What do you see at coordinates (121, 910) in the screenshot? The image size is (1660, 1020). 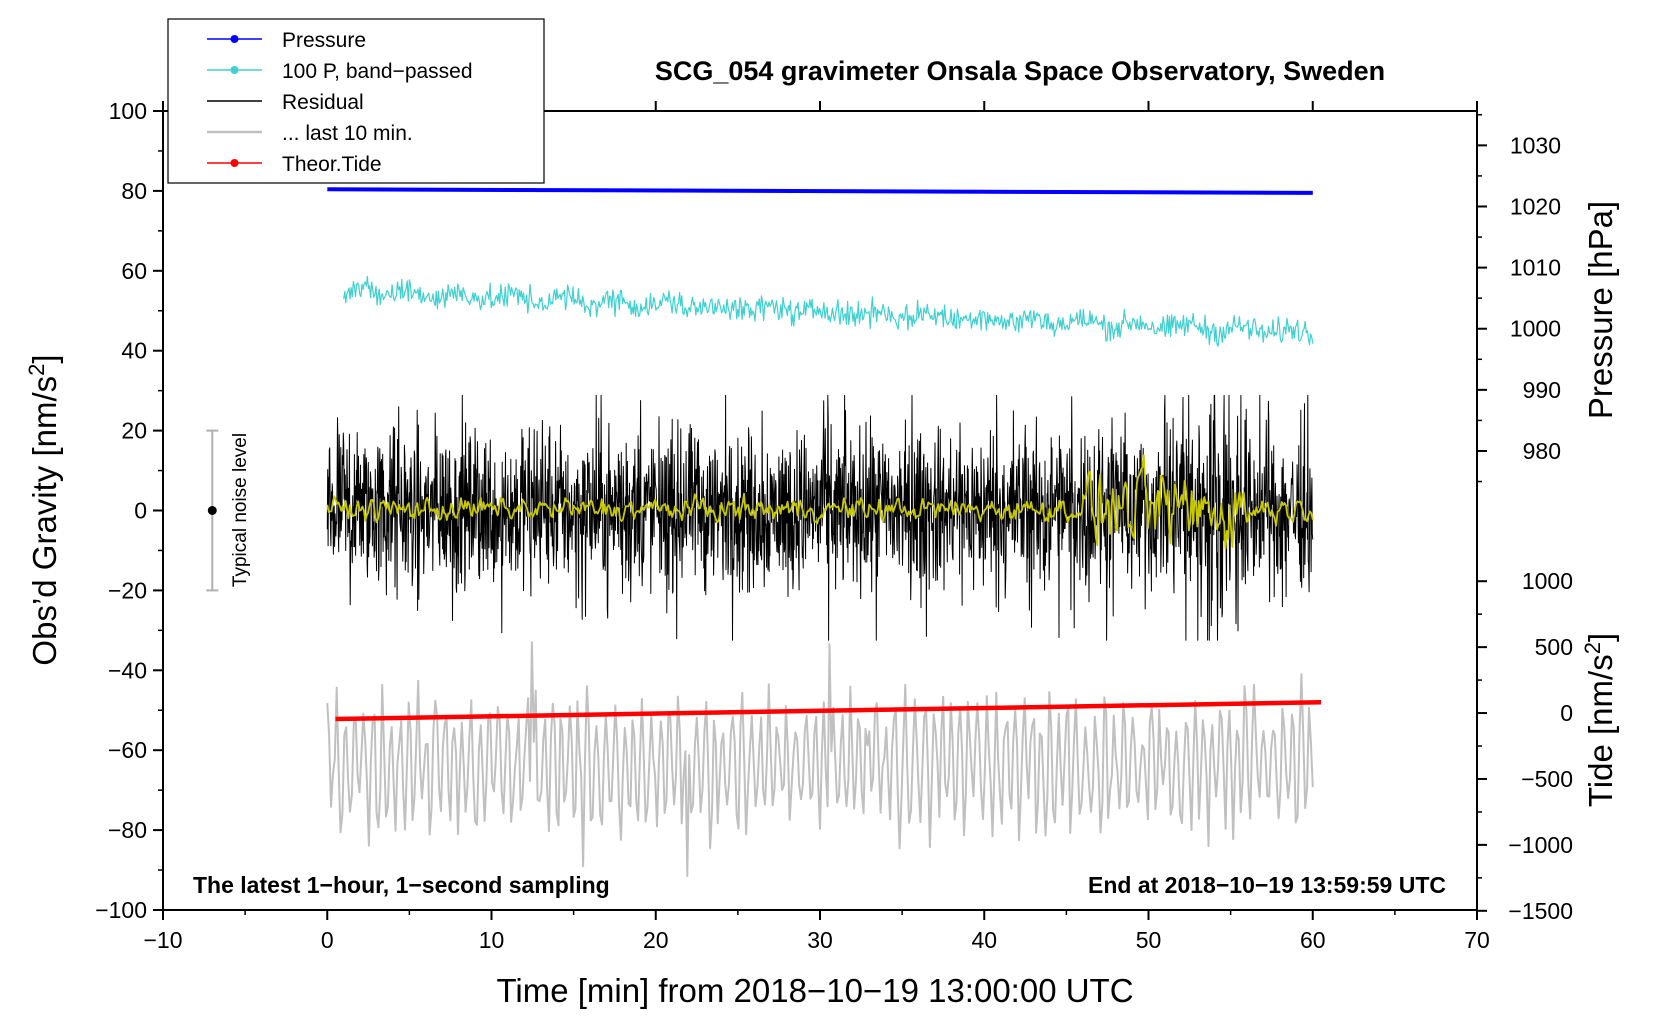 I see `y-tick-label: −100` at bounding box center [121, 910].